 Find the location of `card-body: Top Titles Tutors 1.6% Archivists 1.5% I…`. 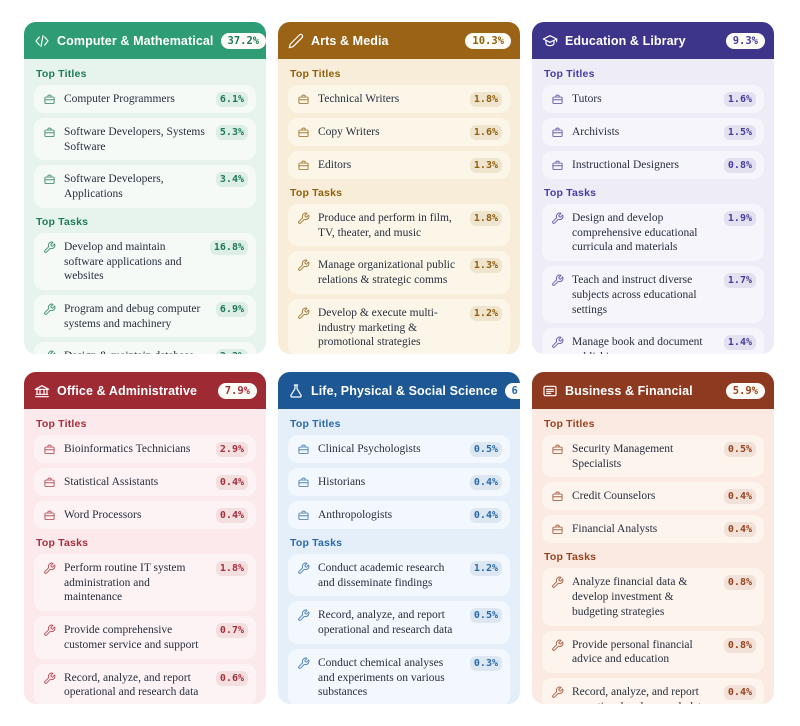

card-body: Top Titles Tutors 1.6% Archivists 1.5% I… is located at coordinates (653, 206).